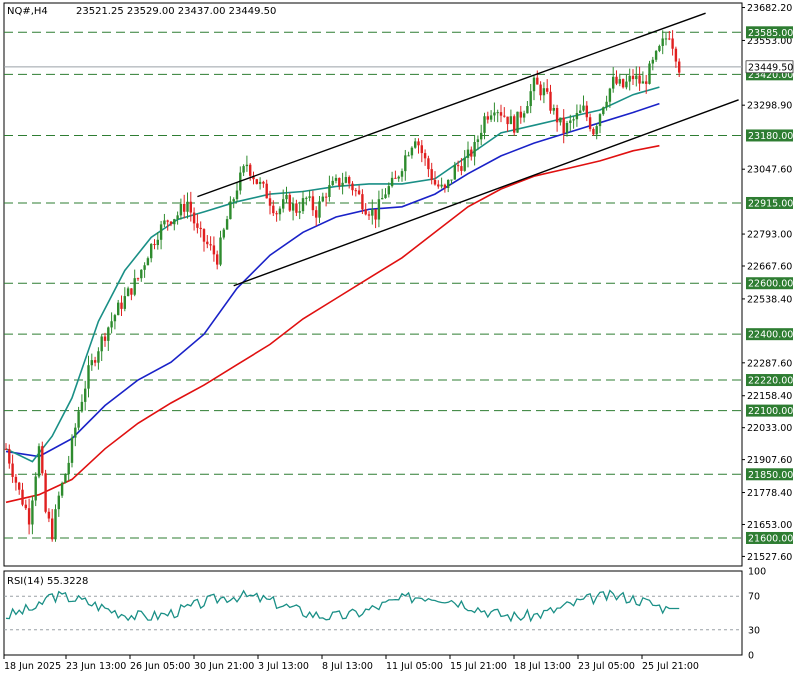 The height and width of the screenshot is (679, 795). Describe the element at coordinates (347, 666) in the screenshot. I see `x-tick-label: 8 Jul 13:00` at that location.